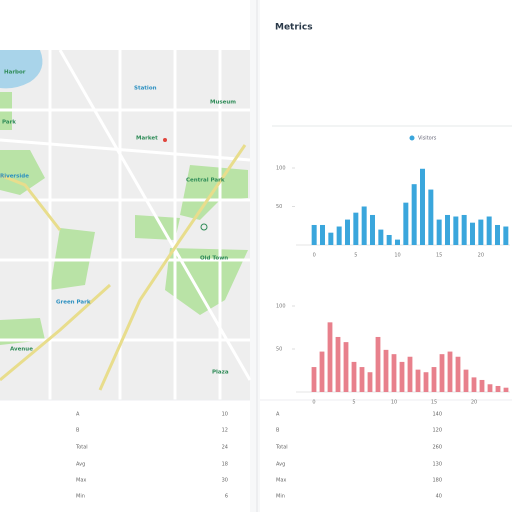 This screenshot has height=512, width=512. What do you see at coordinates (226, 497) in the screenshot?
I see `table-value: 6` at bounding box center [226, 497].